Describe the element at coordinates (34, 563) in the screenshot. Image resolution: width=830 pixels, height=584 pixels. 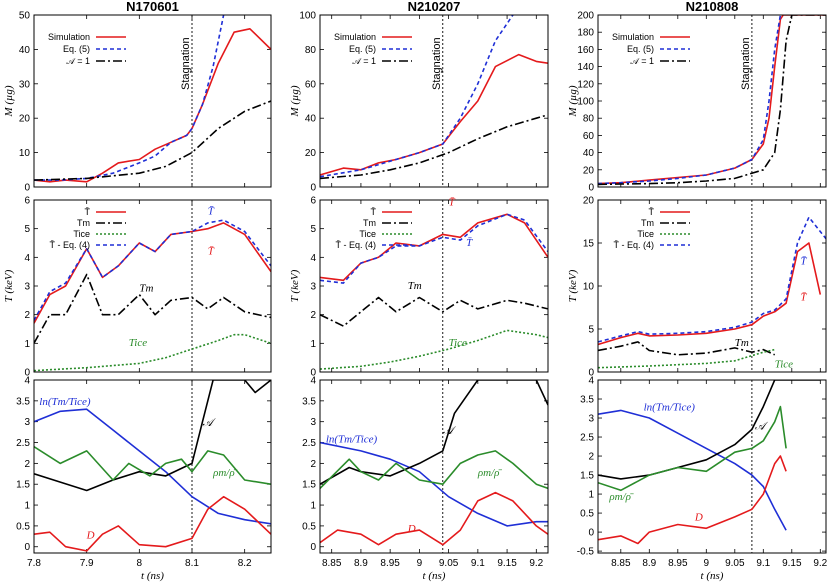
I see `x-tick-label: 7.8` at that location.